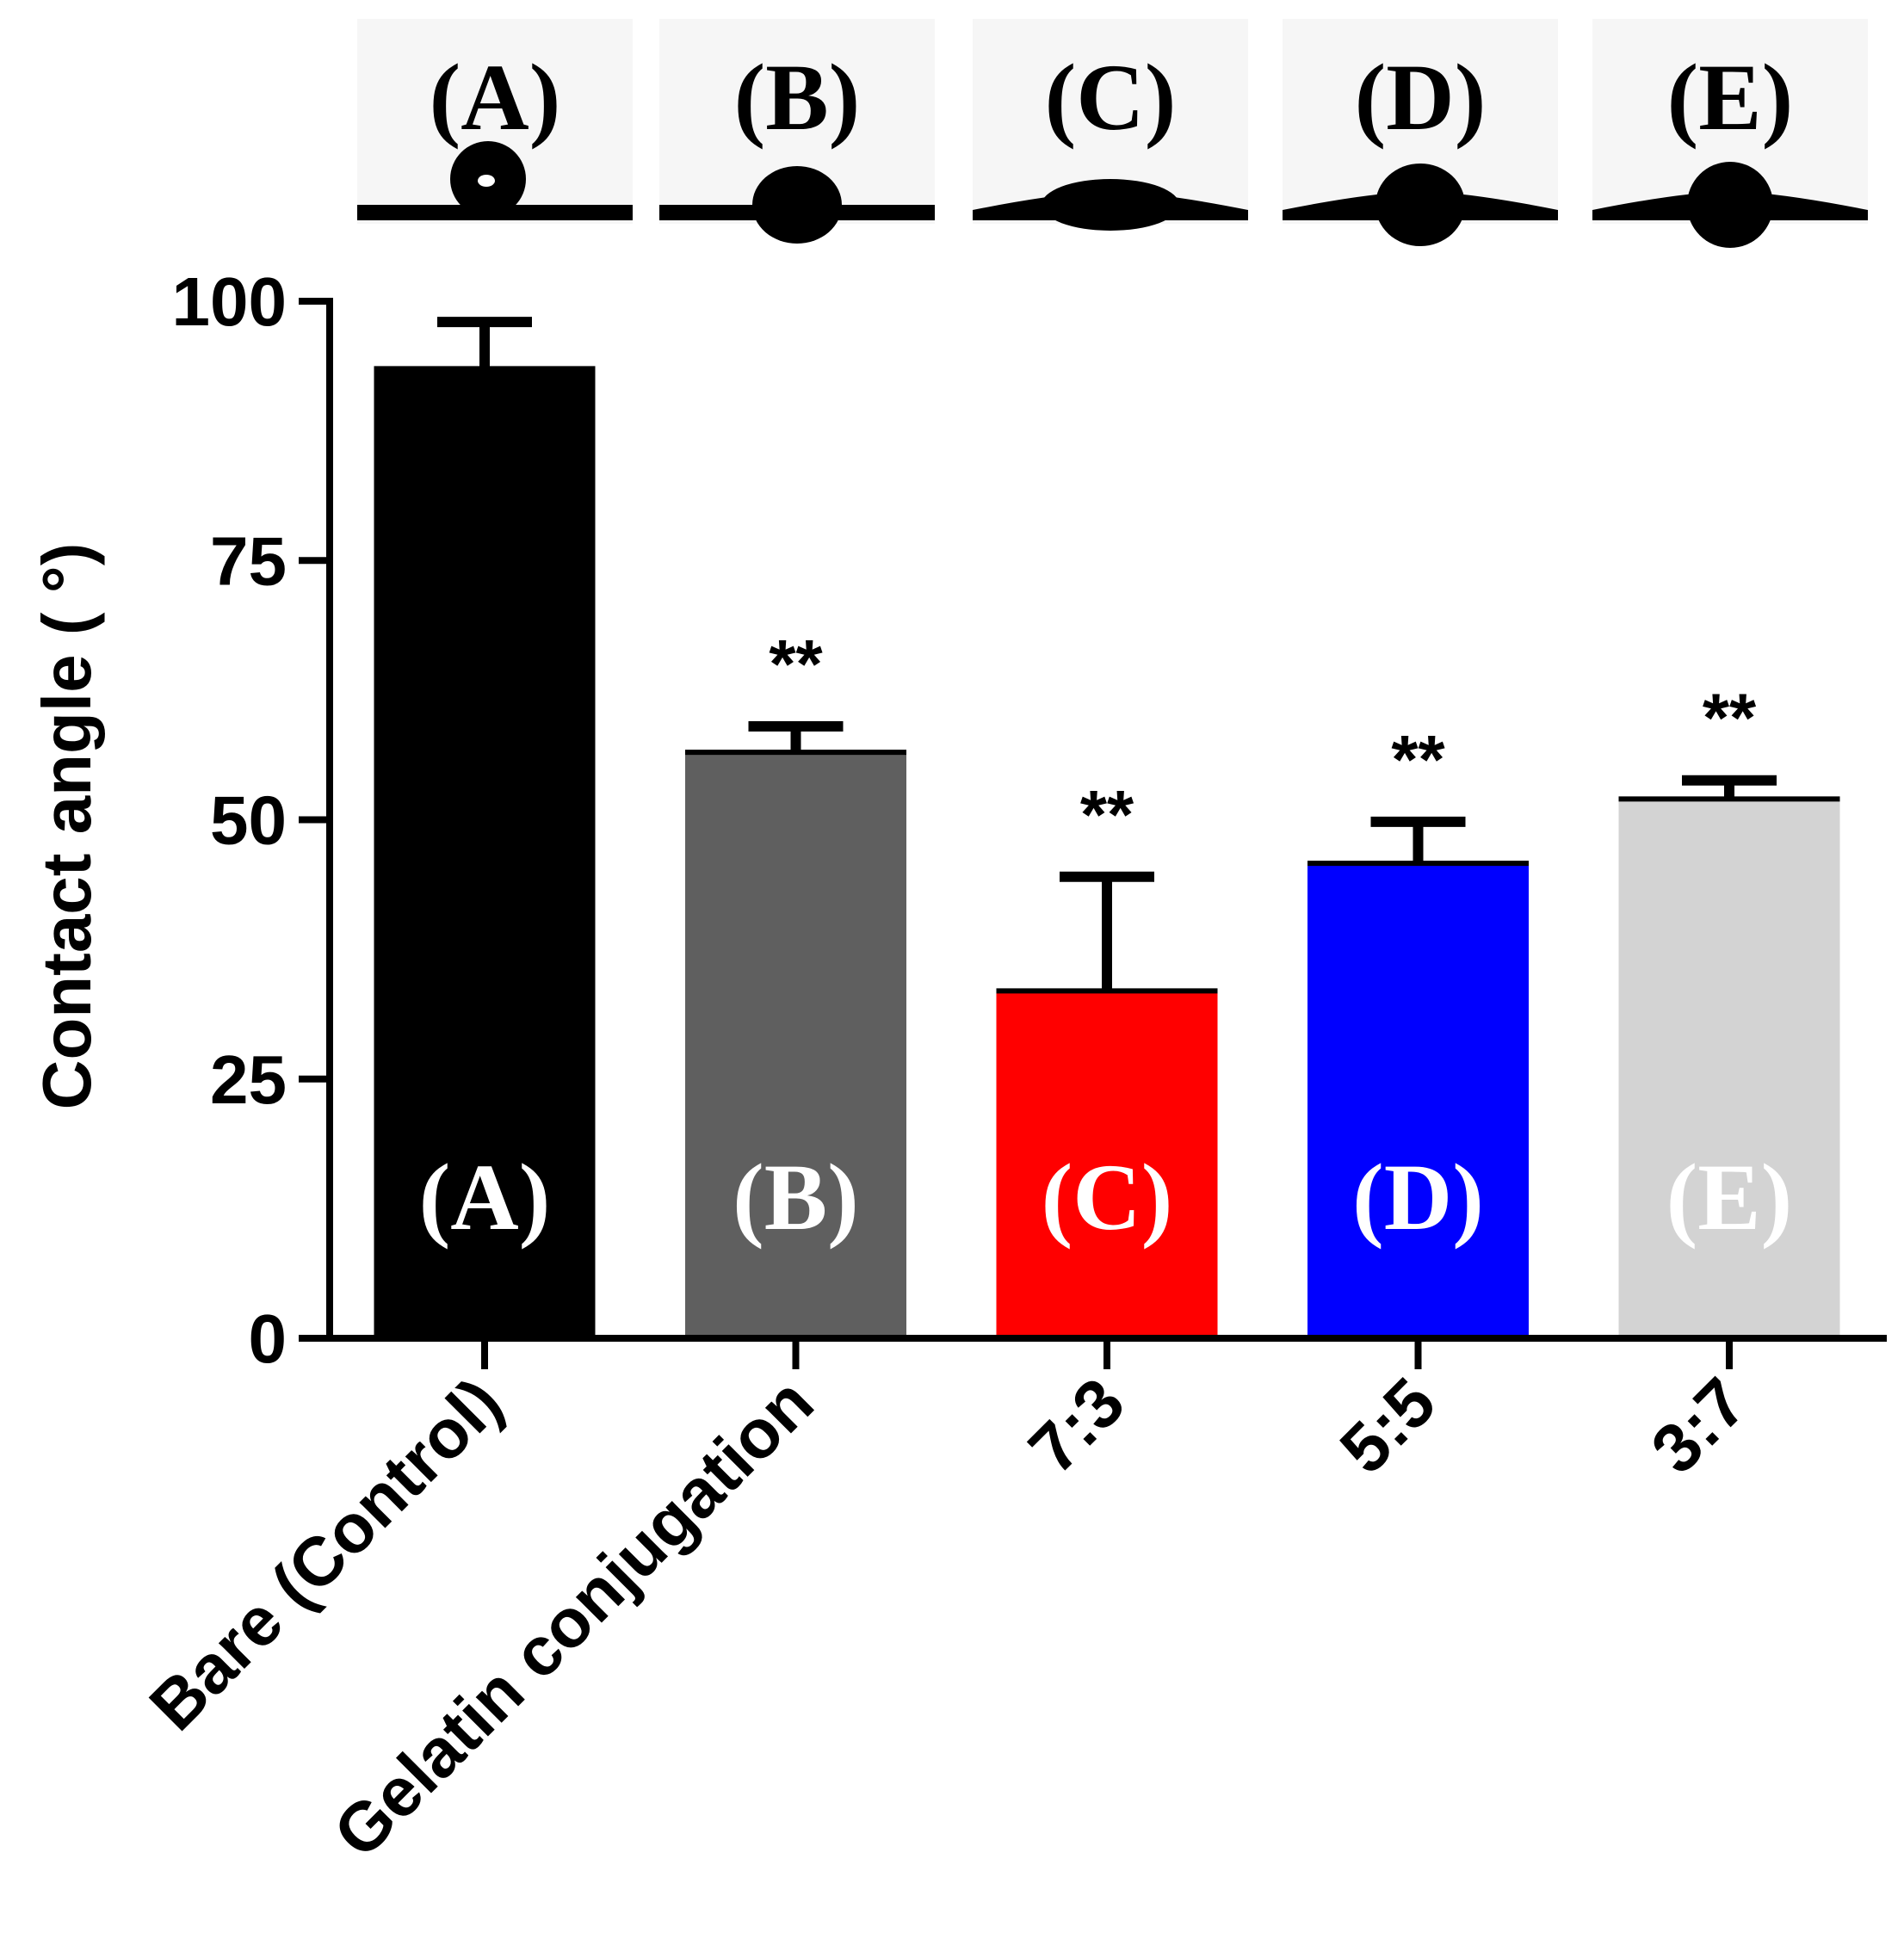  I want to click on droplet-panel-label: (C), so click(1111, 97).